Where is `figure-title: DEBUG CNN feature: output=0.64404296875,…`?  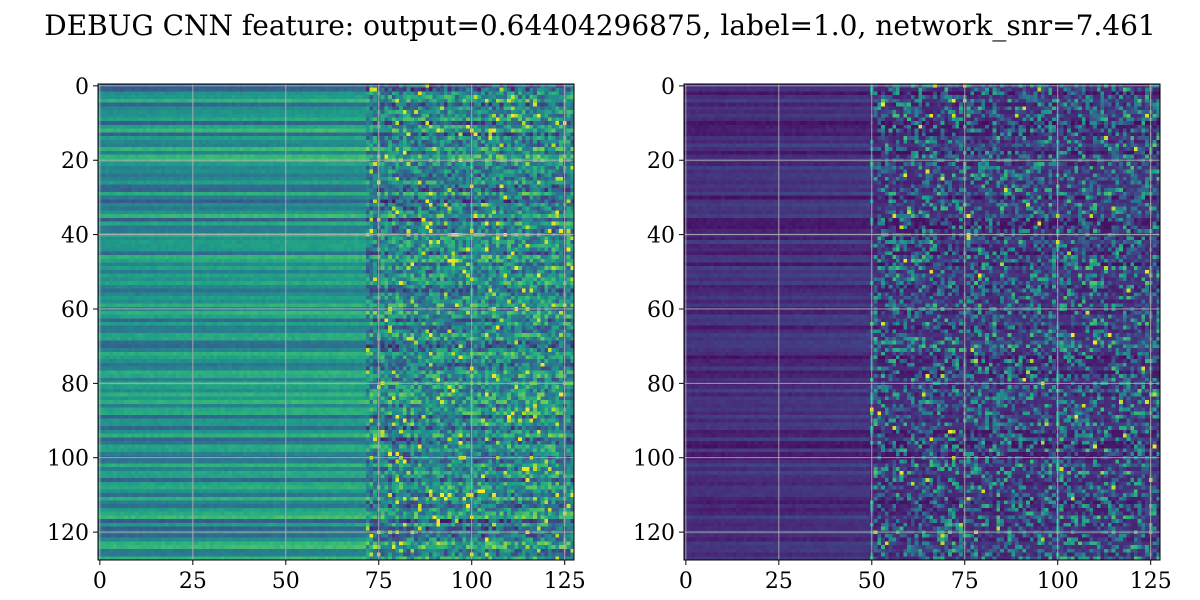 figure-title: DEBUG CNN feature: output=0.64404296875,… is located at coordinates (599, 25).